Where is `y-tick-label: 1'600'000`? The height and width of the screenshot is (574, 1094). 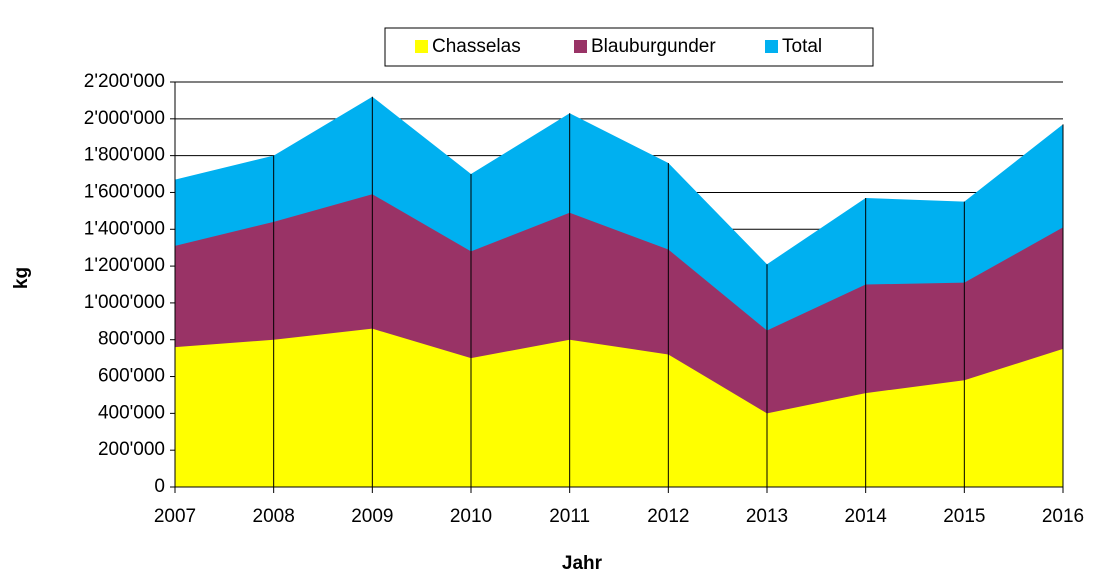
y-tick-label: 1'600'000 is located at coordinates (124, 191).